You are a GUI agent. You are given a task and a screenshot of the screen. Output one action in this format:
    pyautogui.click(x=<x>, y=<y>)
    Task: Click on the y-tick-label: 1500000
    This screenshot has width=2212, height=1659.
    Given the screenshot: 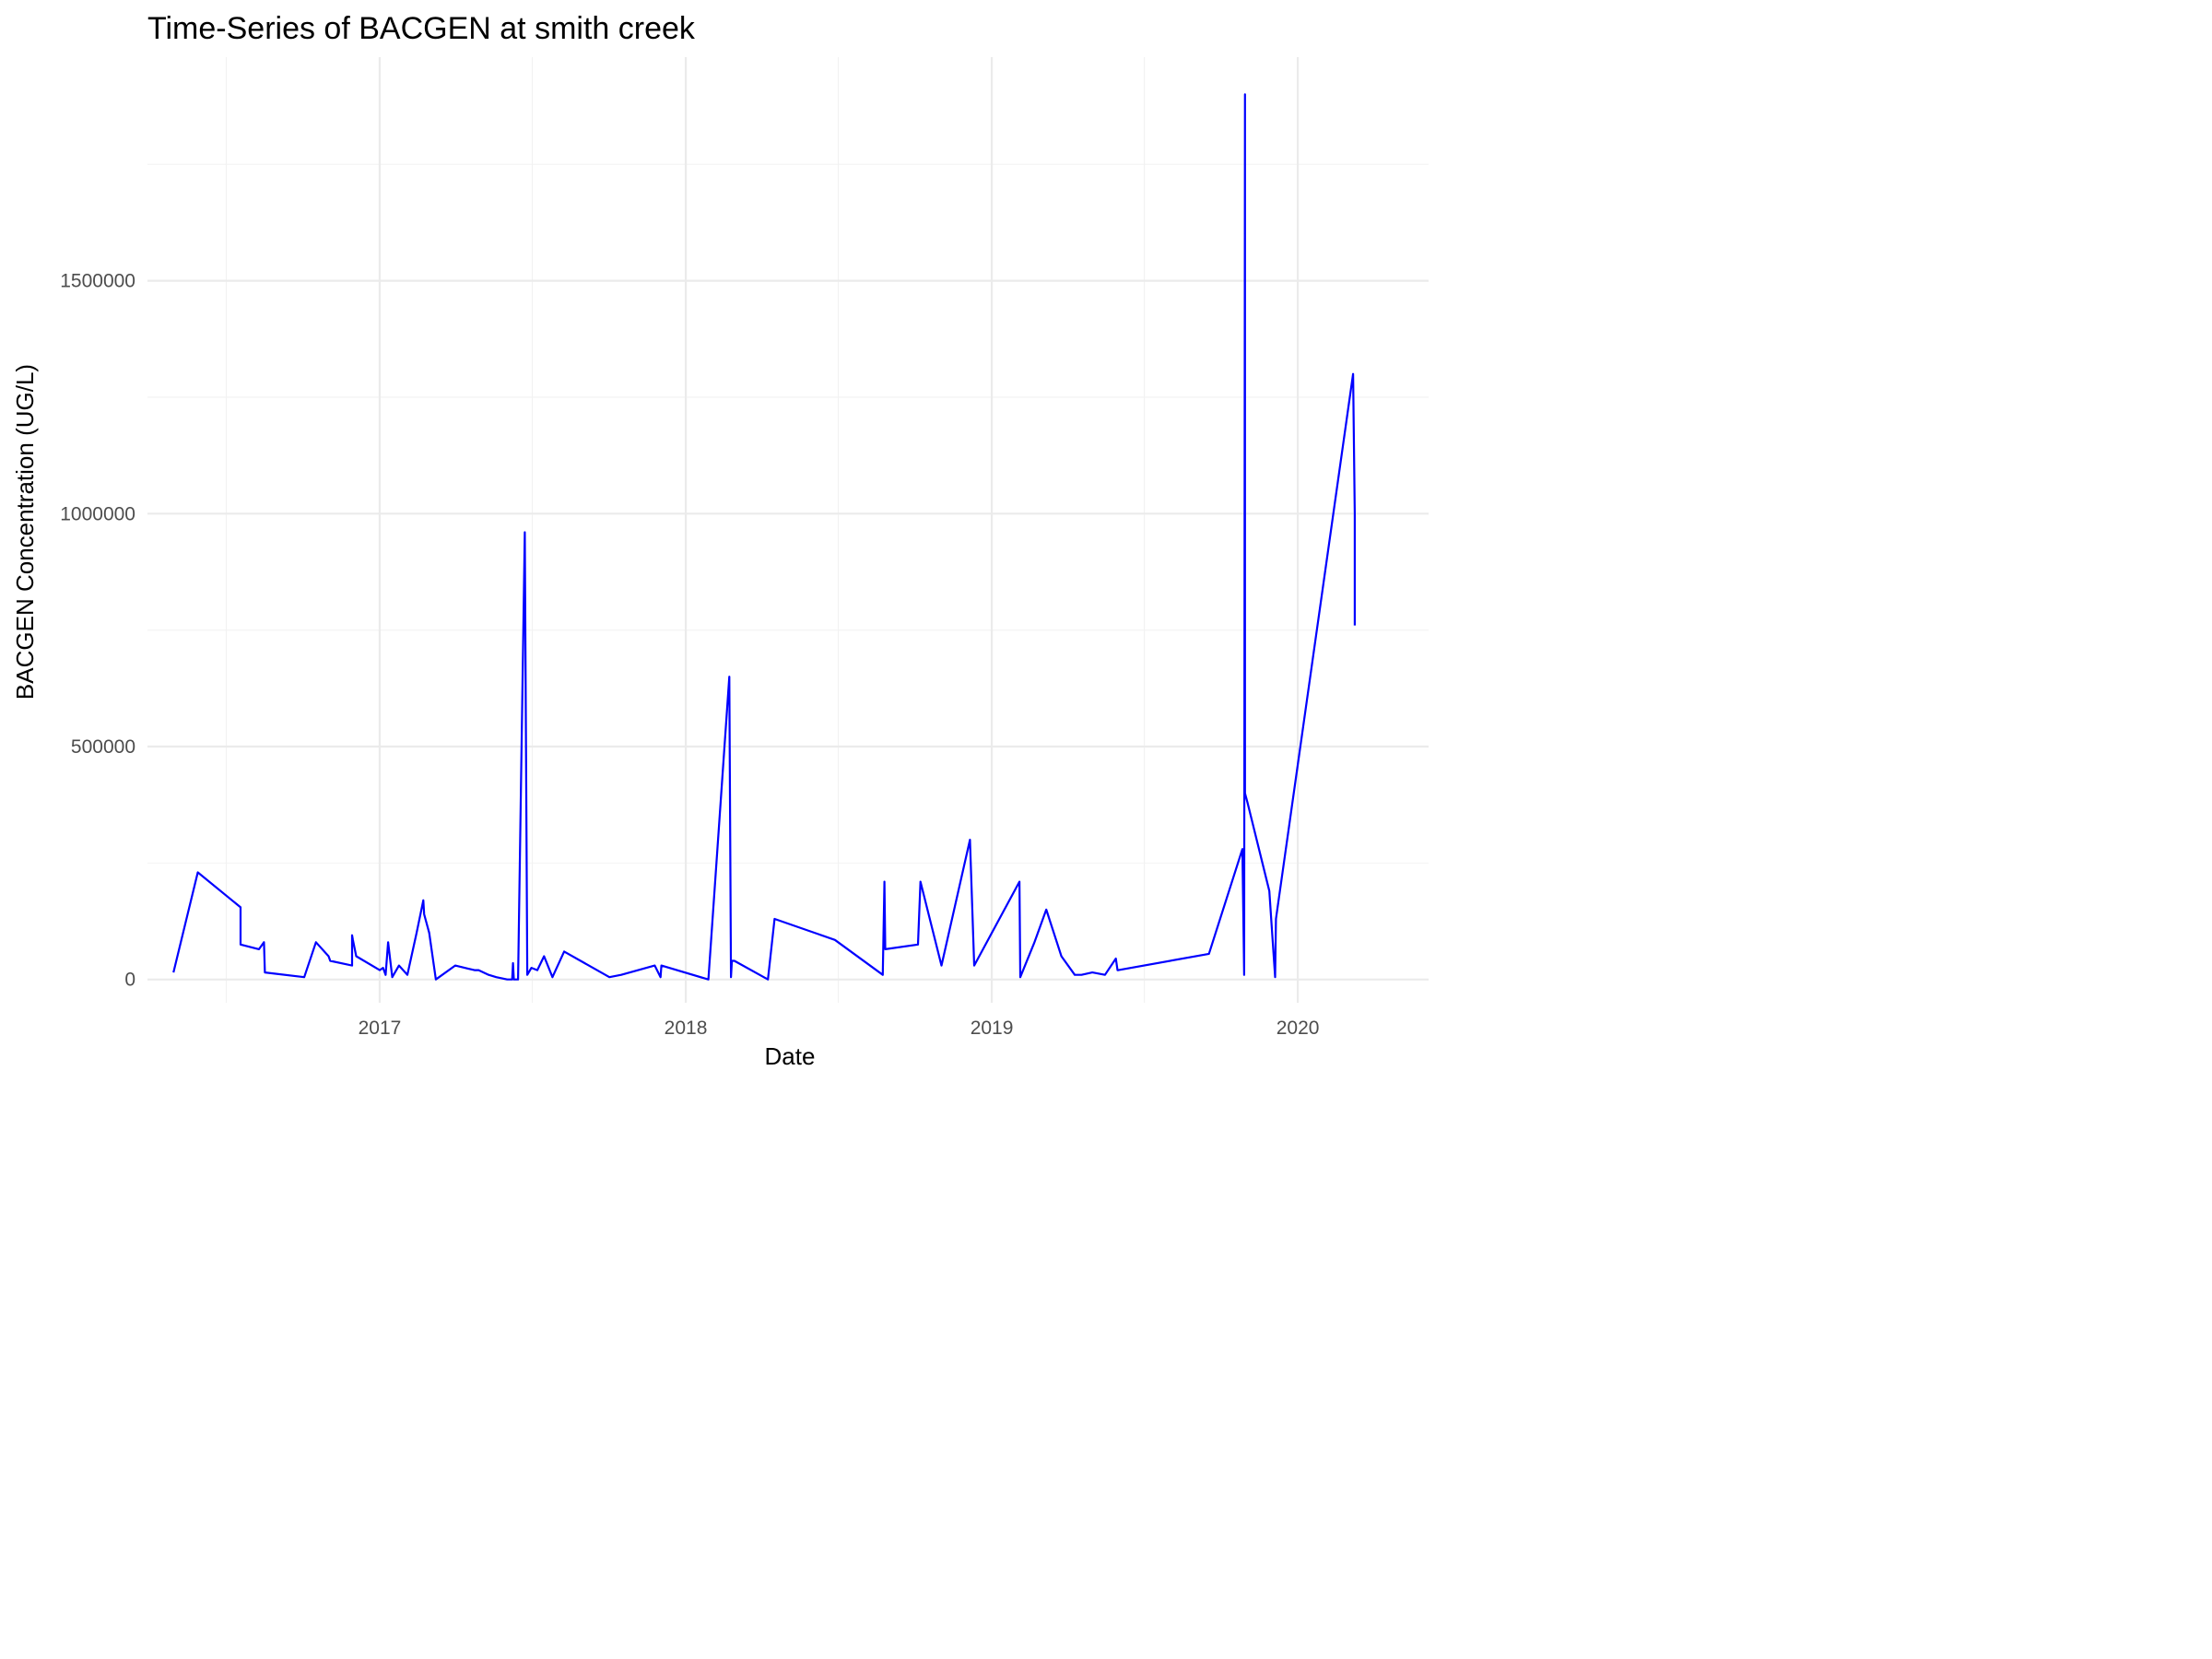 What is the action you would take?
    pyautogui.click(x=97, y=281)
    